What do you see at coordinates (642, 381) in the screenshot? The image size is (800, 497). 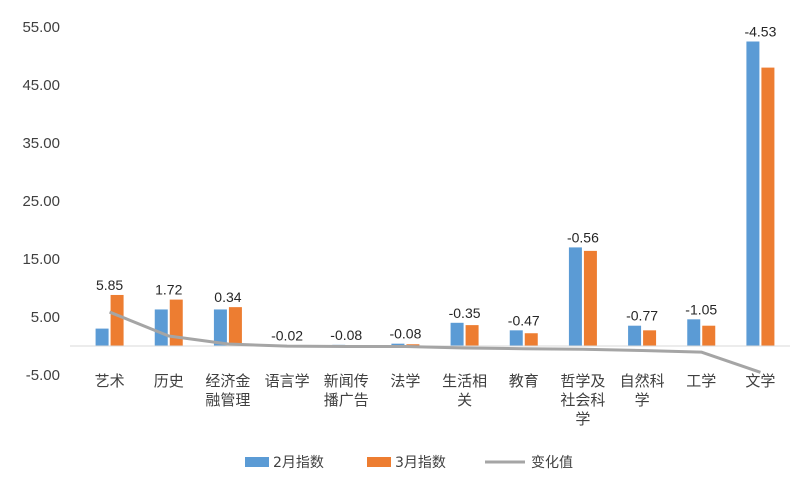 I see `category-label-line: 自然科` at bounding box center [642, 381].